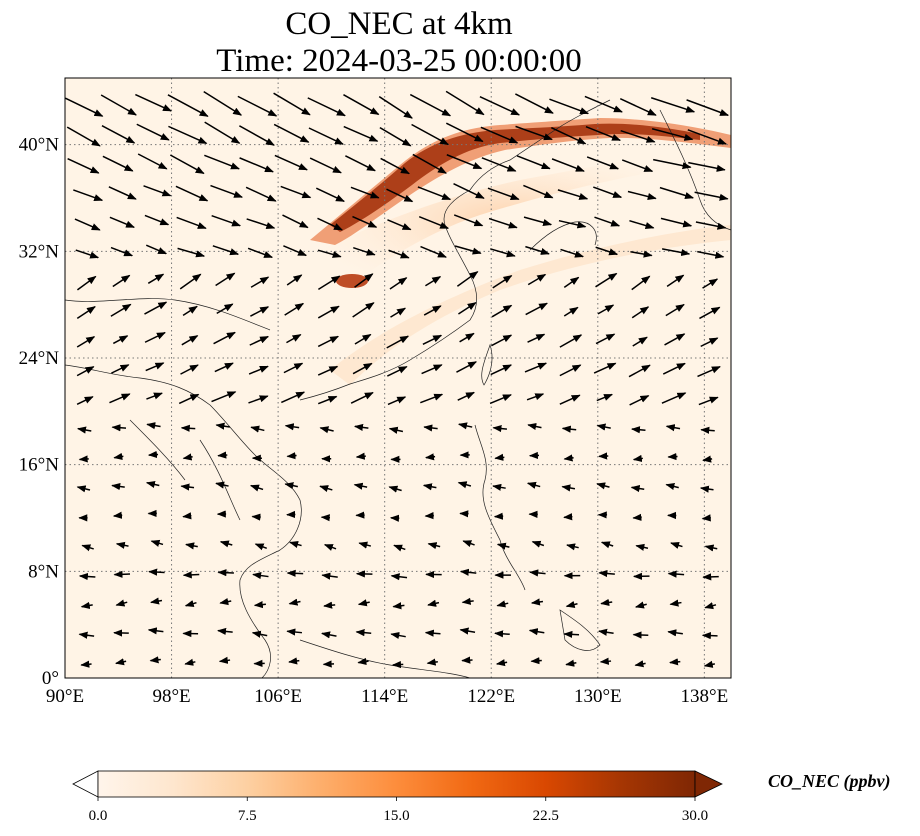 The height and width of the screenshot is (836, 920). I want to click on colorbar-min-extension, so click(85, 784).